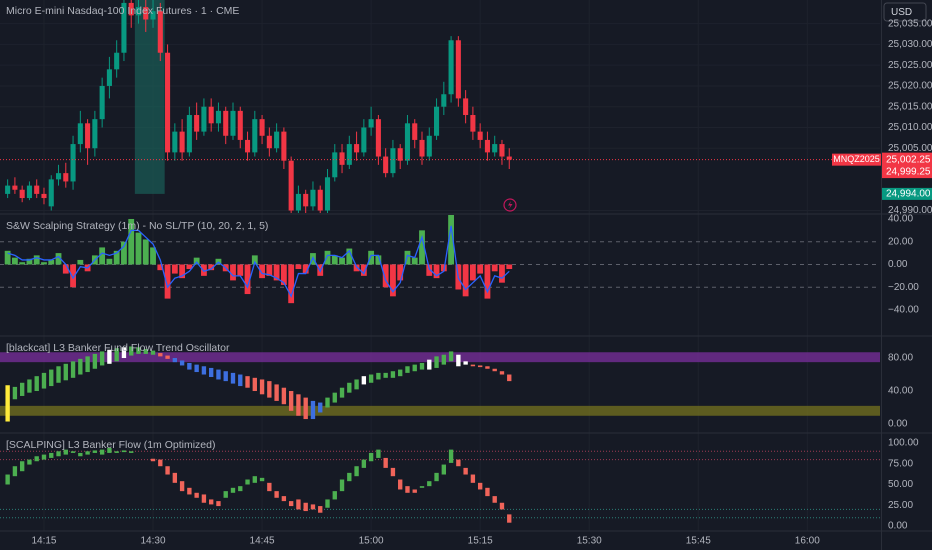 Image resolution: width=932 pixels, height=550 pixels. I want to click on price-marker-label: 24,994.00, so click(908, 194).